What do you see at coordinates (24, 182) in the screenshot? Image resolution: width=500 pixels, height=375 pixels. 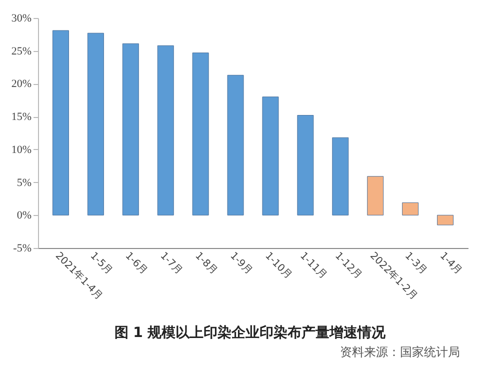 I see `y-tick-label: 5%` at bounding box center [24, 182].